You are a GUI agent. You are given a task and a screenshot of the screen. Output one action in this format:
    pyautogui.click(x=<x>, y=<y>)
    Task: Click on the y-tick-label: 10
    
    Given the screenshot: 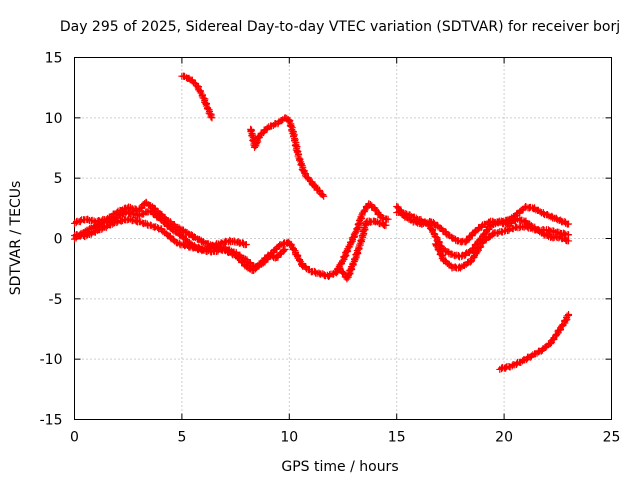 What is the action you would take?
    pyautogui.click(x=54, y=119)
    